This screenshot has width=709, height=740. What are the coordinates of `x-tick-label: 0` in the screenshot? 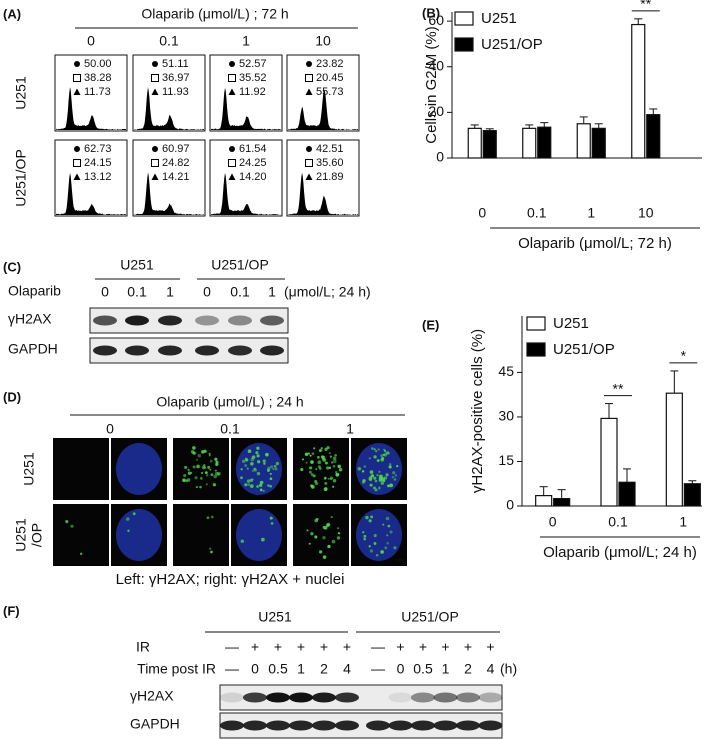 It's located at (553, 522).